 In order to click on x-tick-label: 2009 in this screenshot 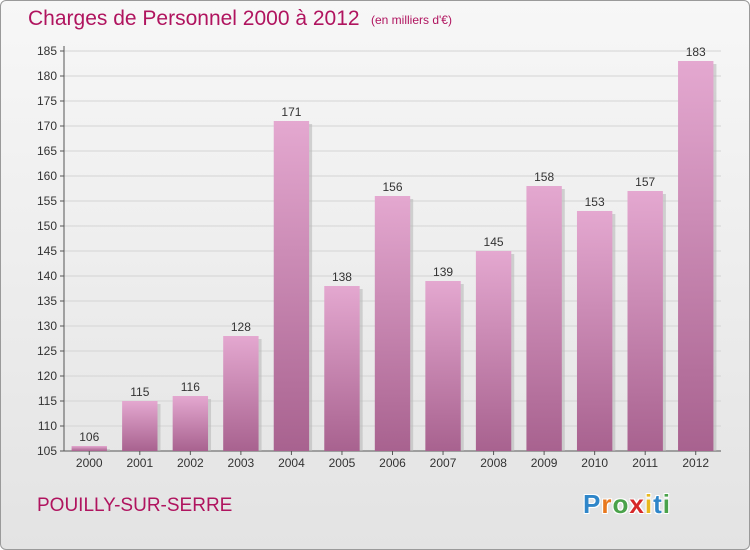, I will do `click(544, 463)`.